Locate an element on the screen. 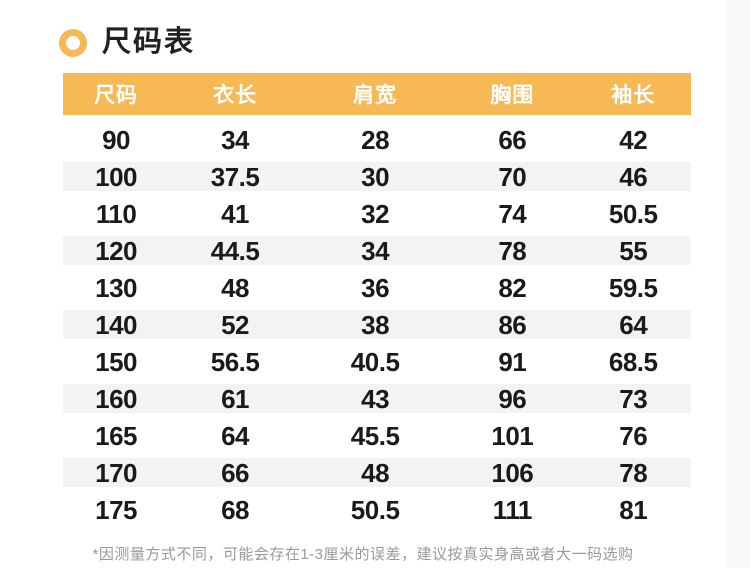  table-cell: 56.5 is located at coordinates (235, 361).